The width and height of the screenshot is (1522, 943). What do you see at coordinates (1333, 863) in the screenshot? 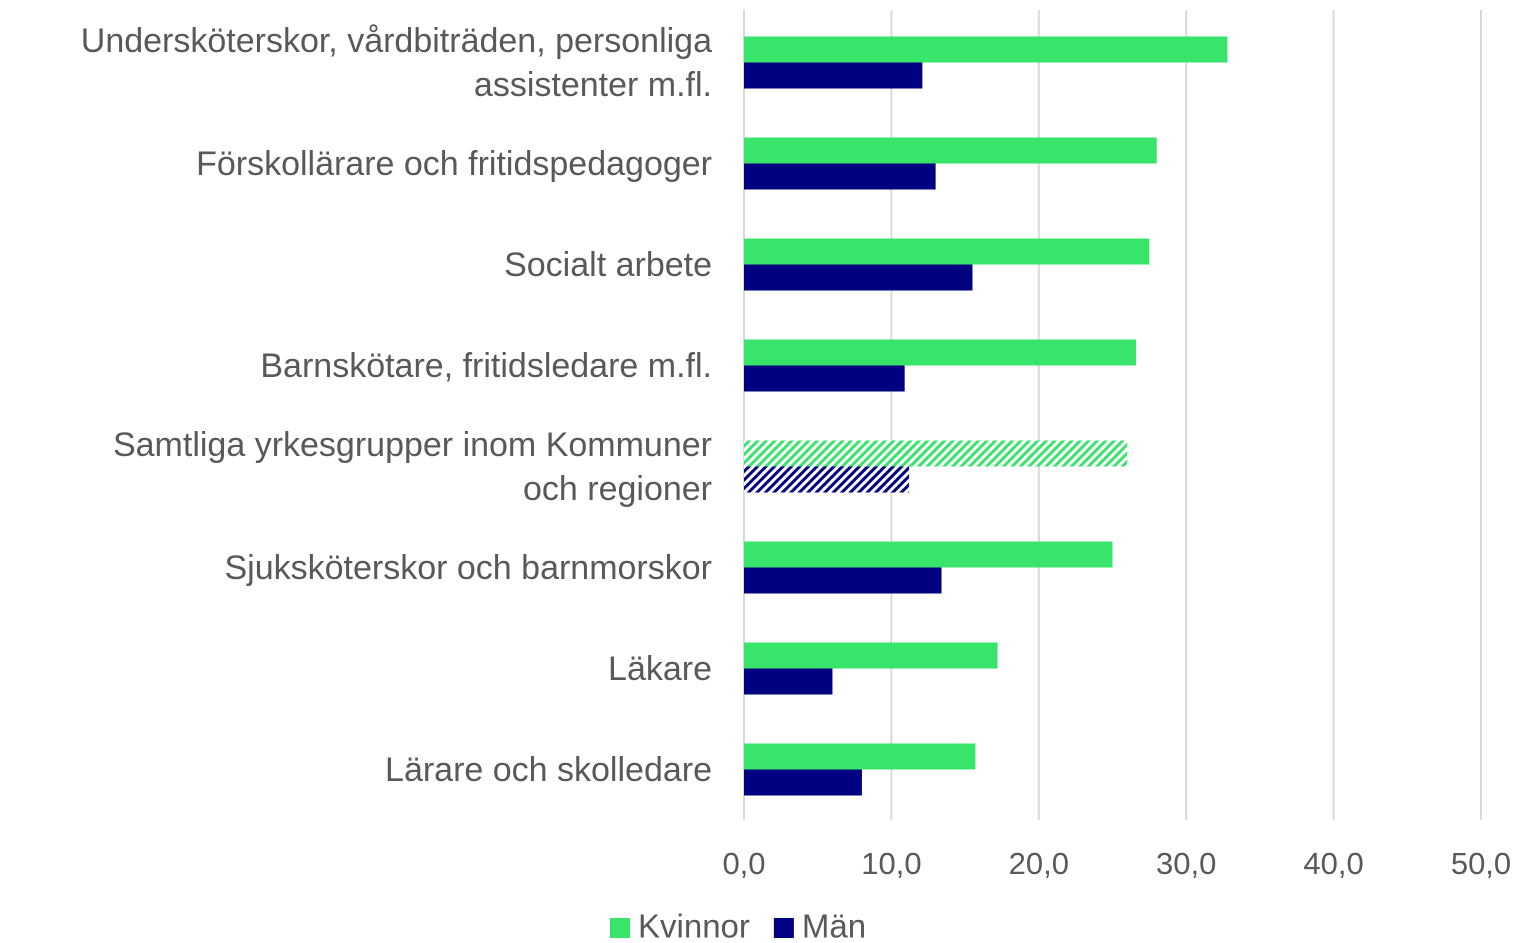
I see `x-tick-label: 40,0` at bounding box center [1333, 863].